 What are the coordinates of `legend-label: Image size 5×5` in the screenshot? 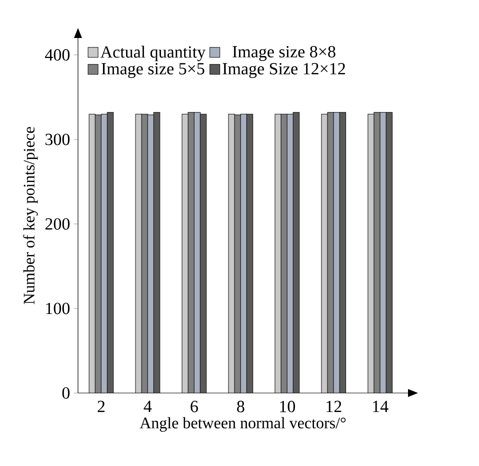 It's located at (153, 70).